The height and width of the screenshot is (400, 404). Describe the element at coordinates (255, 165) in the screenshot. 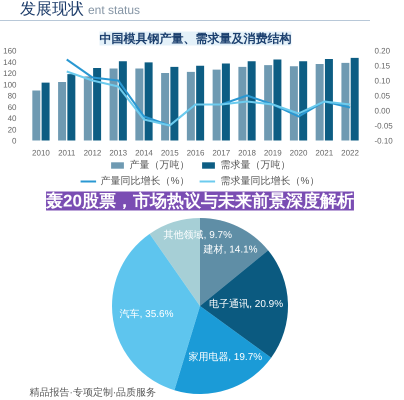

I see `legend-label: 需求量（万吨）` at that location.